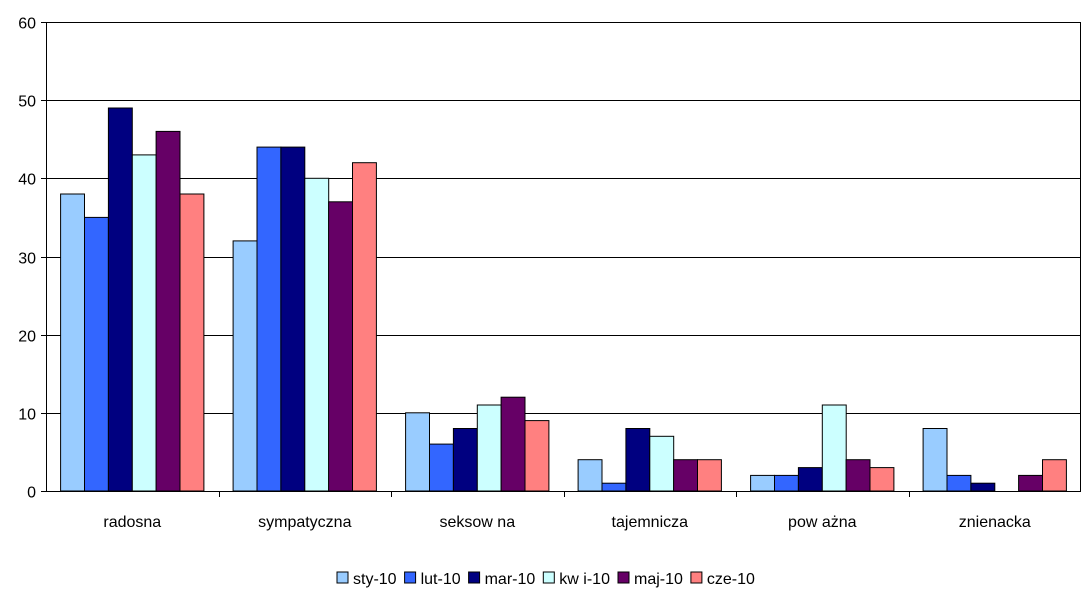 The width and height of the screenshot is (1092, 595). Describe the element at coordinates (650, 522) in the screenshot. I see `x-tick-label: tajemnicza` at that location.